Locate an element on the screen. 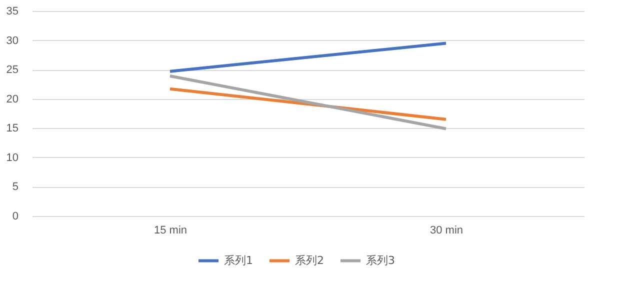  legend-label: 系列1 is located at coordinates (238, 260).